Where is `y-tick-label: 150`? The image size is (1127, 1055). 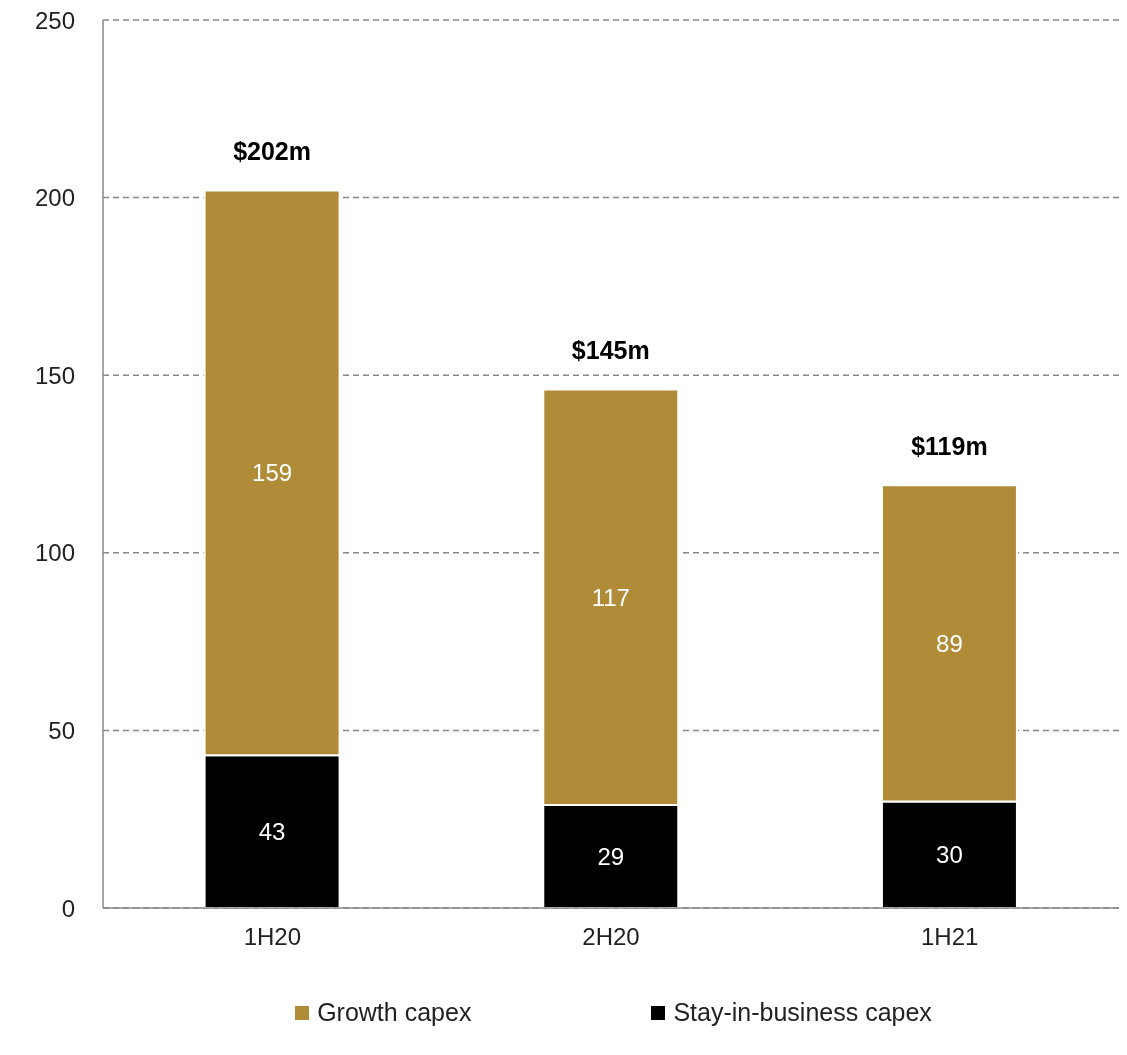
y-tick-label: 150 is located at coordinates (54, 375).